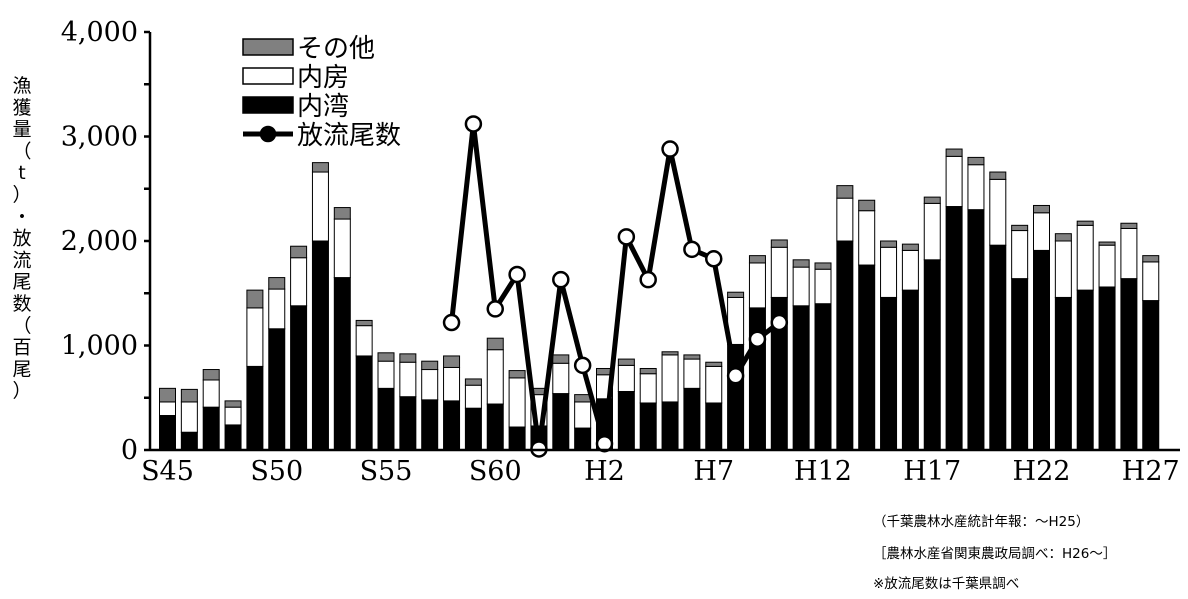 The width and height of the screenshot is (1188, 599). What do you see at coordinates (626, 237) in the screenshot?
I see `line-point-H3` at bounding box center [626, 237].